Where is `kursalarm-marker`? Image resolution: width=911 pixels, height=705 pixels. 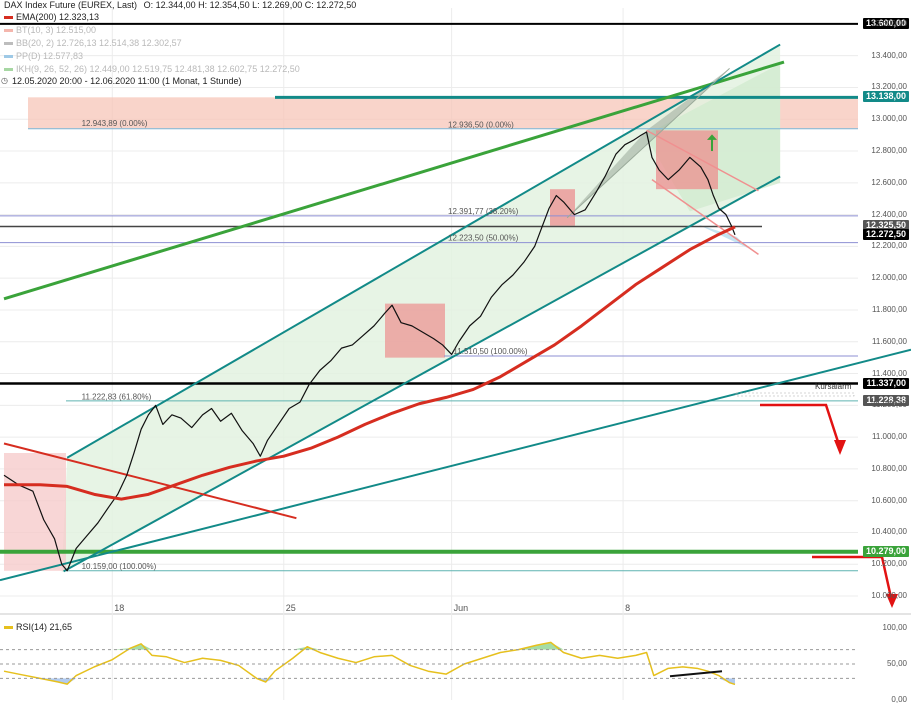
kursalarm-marker is located at coordinates (795, 394).